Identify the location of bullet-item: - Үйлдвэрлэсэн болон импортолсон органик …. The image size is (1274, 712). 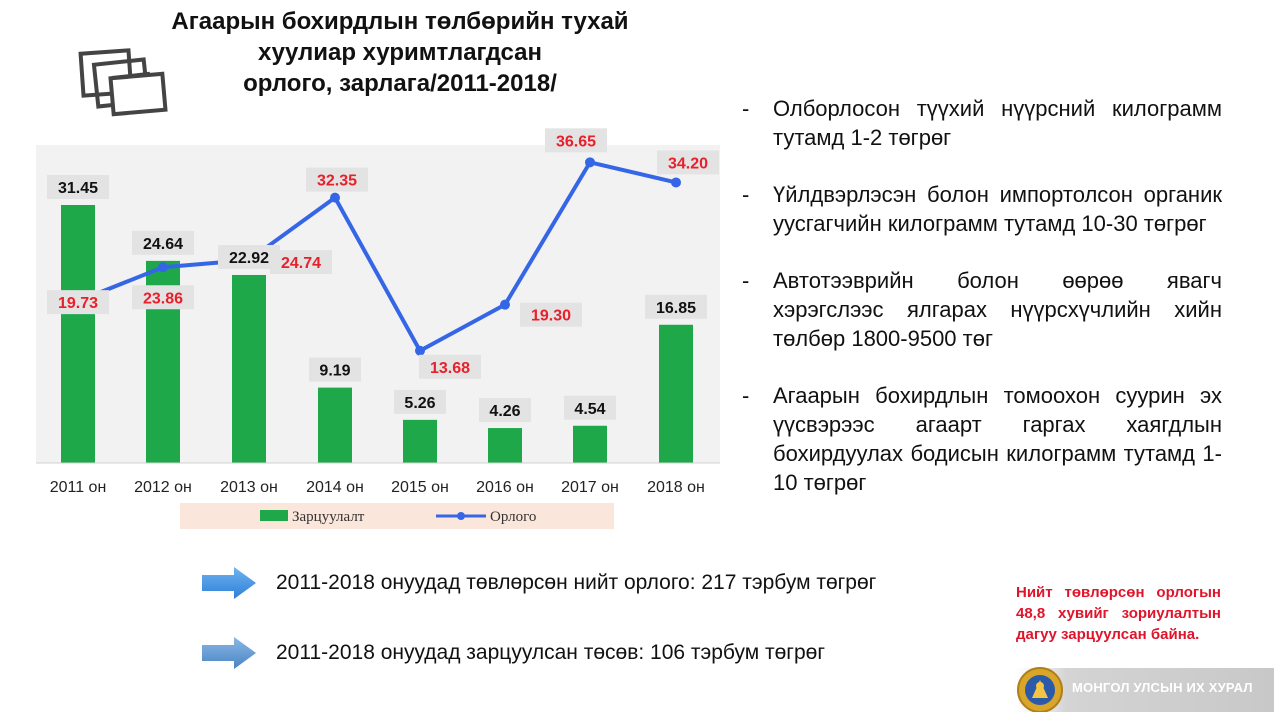
(982, 209).